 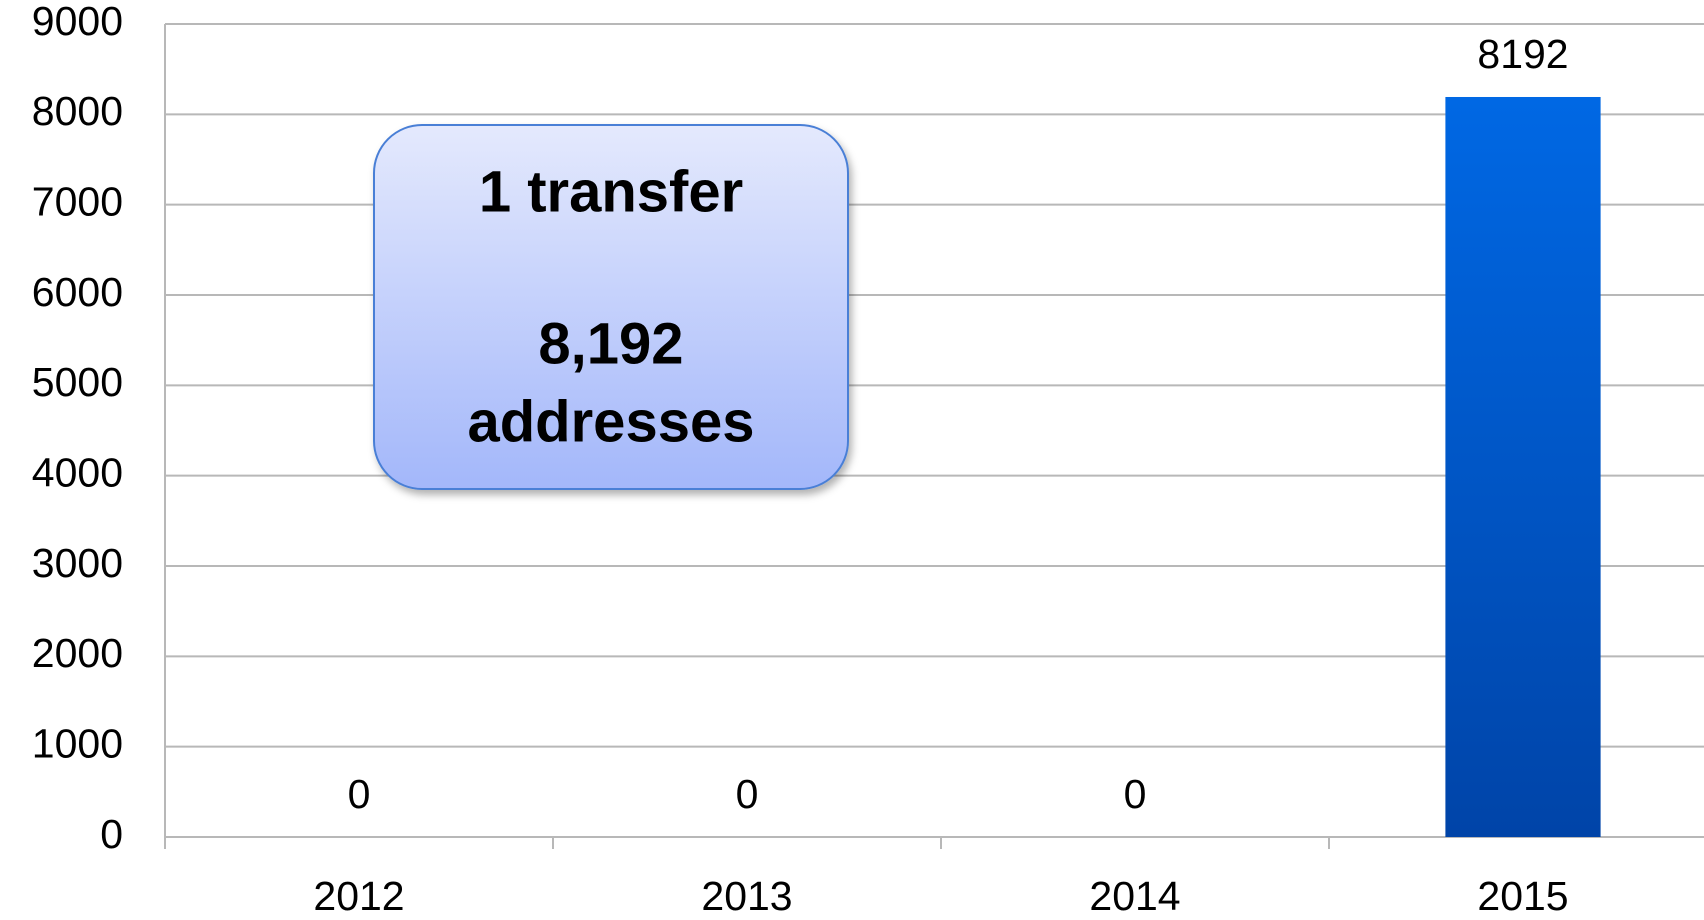 What do you see at coordinates (77, 382) in the screenshot?
I see `y-tick-label: 5000` at bounding box center [77, 382].